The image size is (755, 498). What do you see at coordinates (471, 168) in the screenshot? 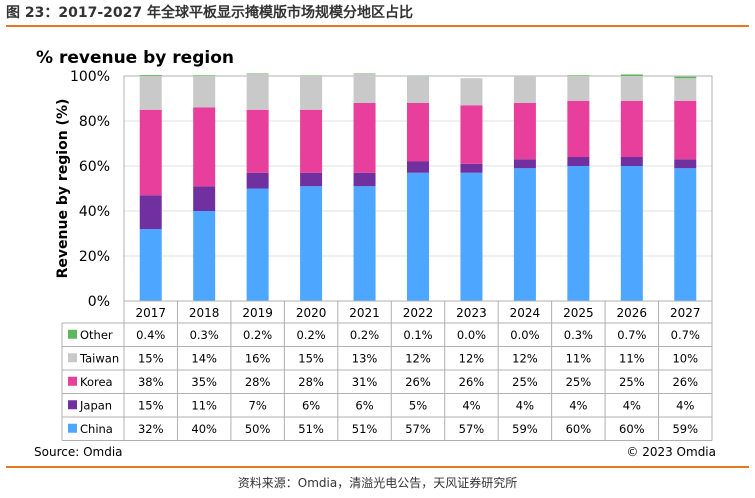
I see `bar-japan-2023` at bounding box center [471, 168].